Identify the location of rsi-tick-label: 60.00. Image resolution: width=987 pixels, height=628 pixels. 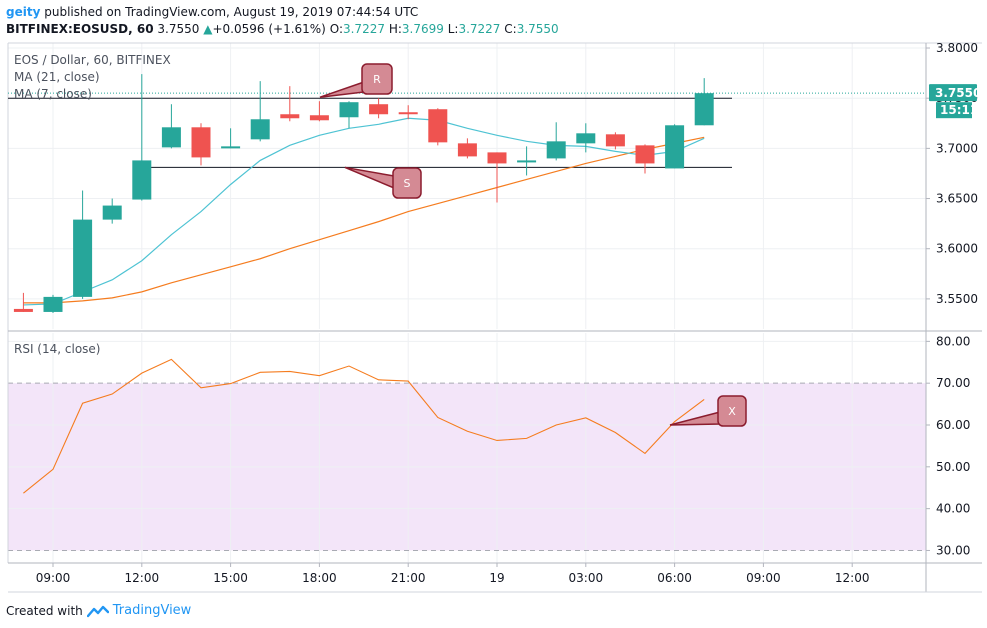
(953, 425).